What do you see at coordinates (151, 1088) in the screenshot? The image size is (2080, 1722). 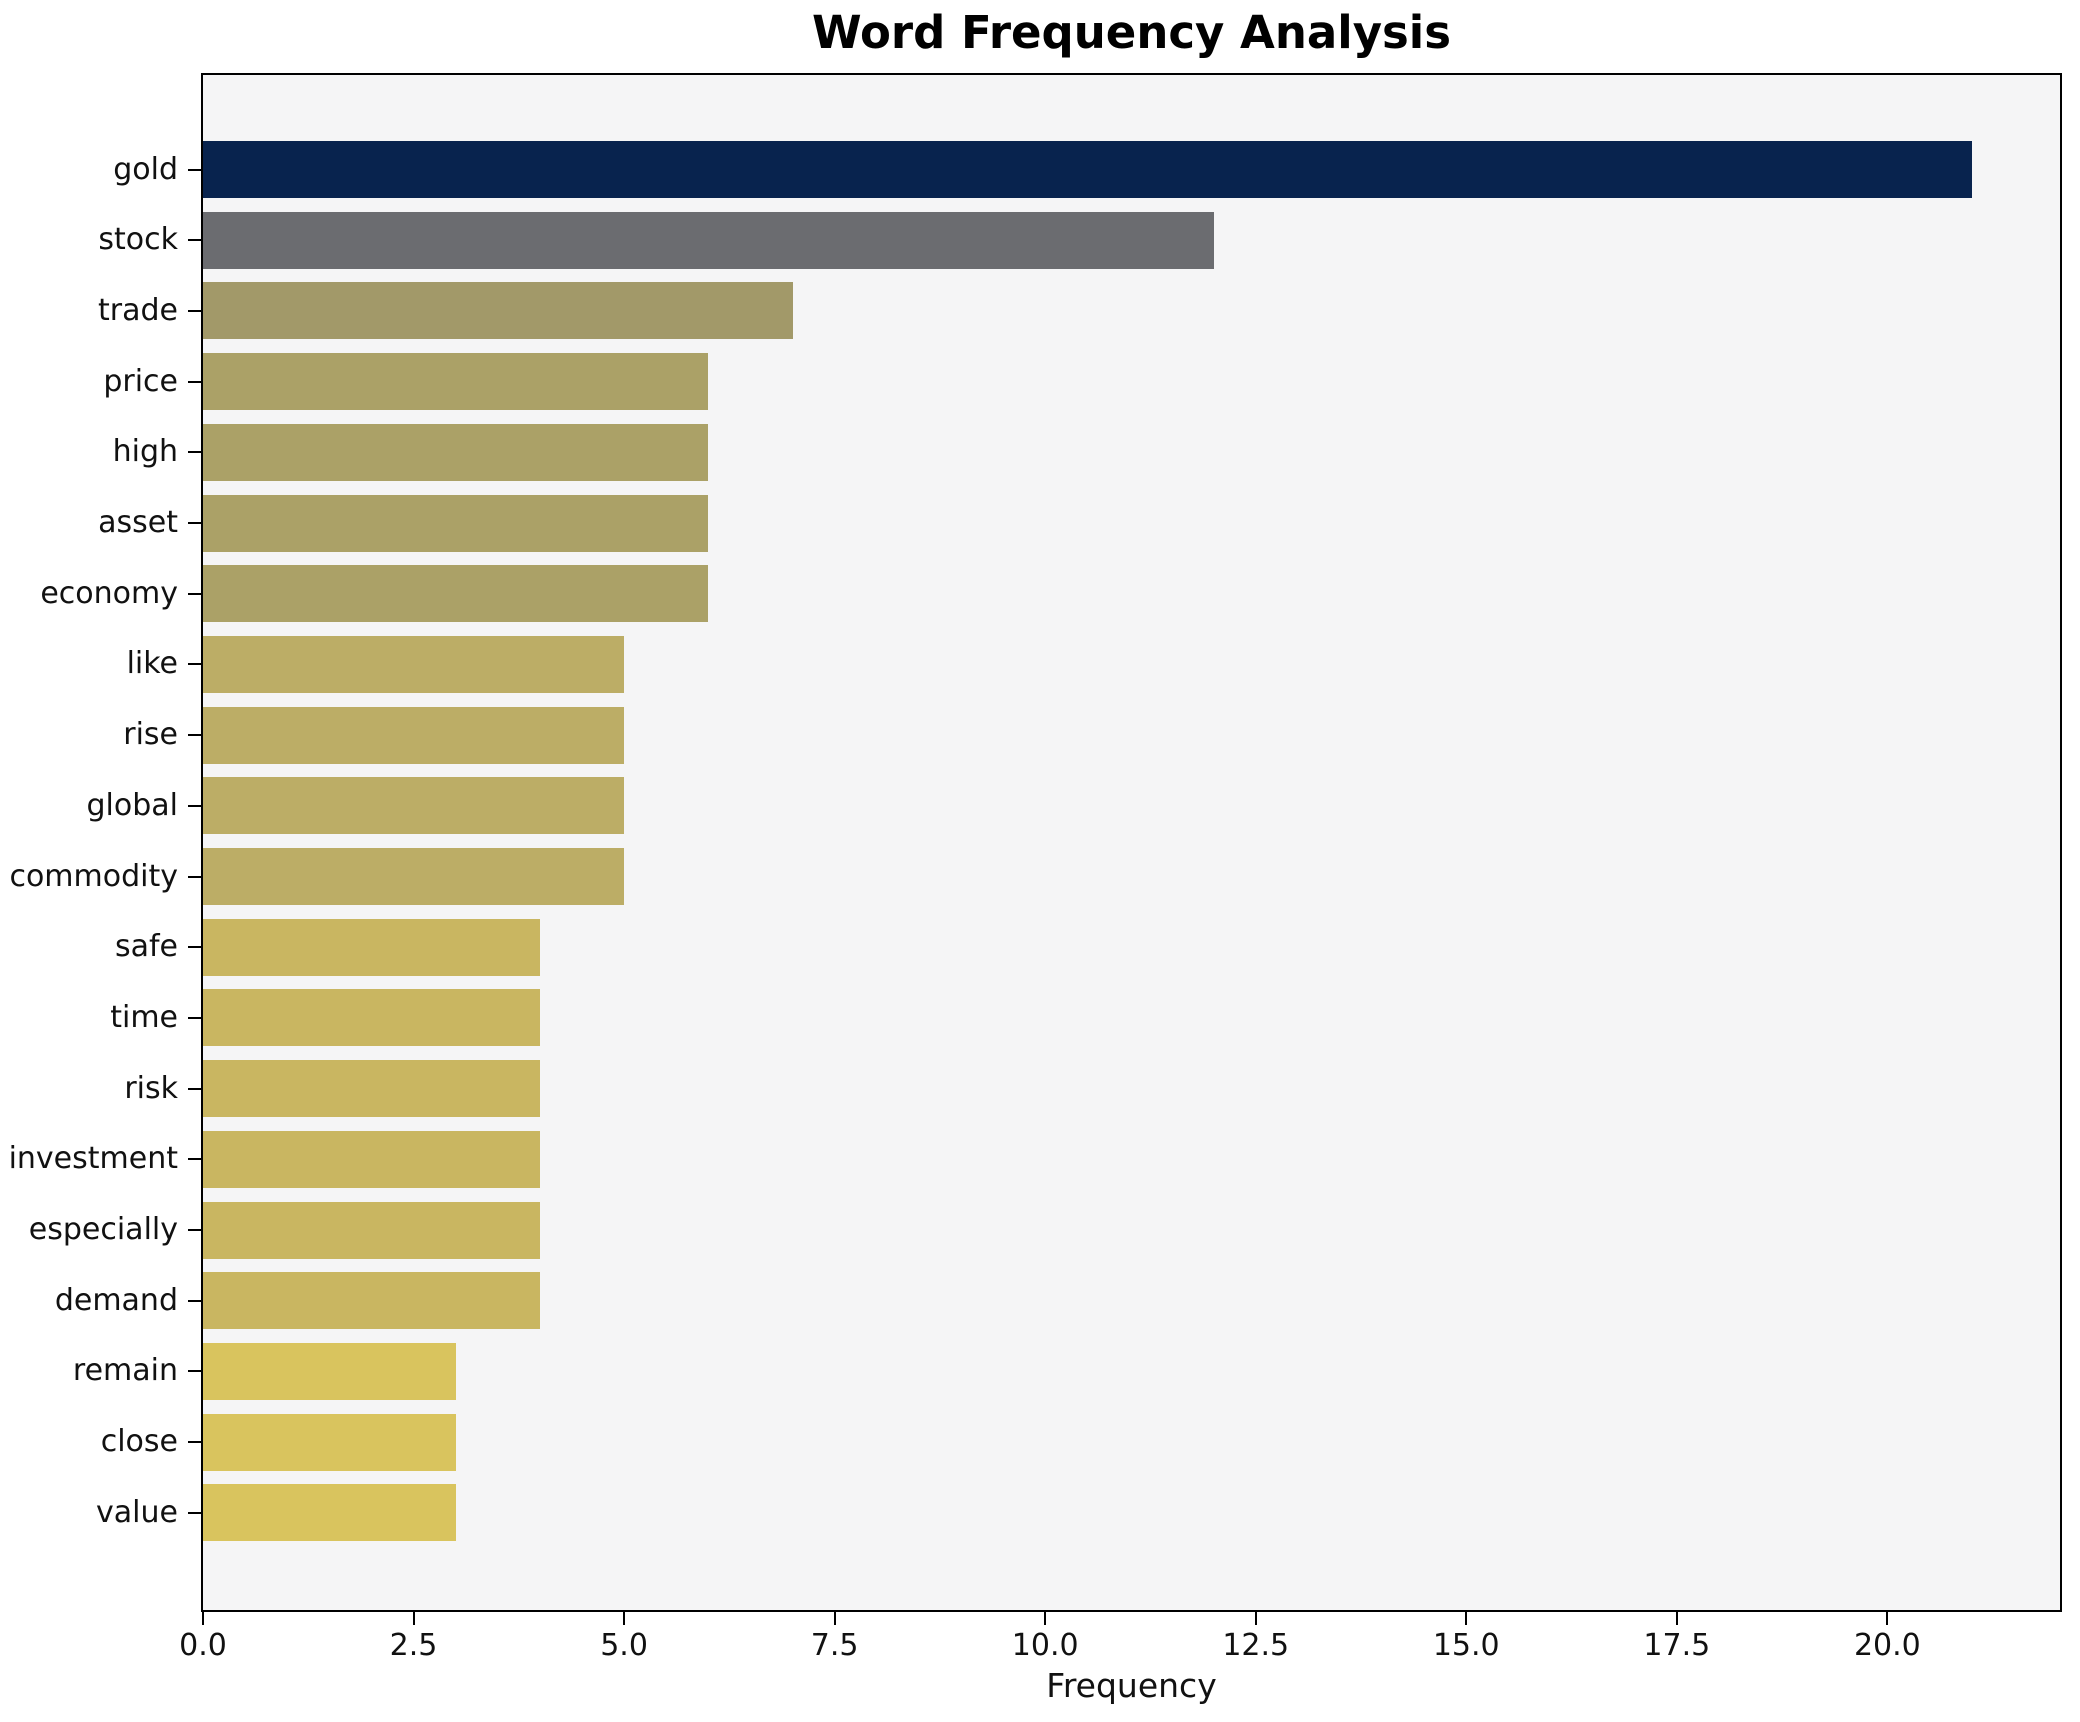 I see `ytick-label-risk: risk` at bounding box center [151, 1088].